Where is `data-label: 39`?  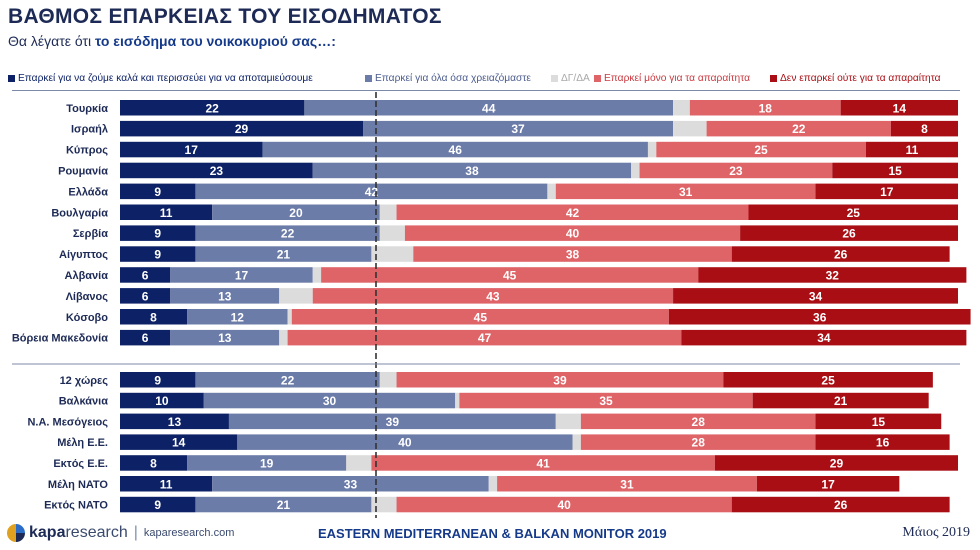 data-label: 39 is located at coordinates (393, 422).